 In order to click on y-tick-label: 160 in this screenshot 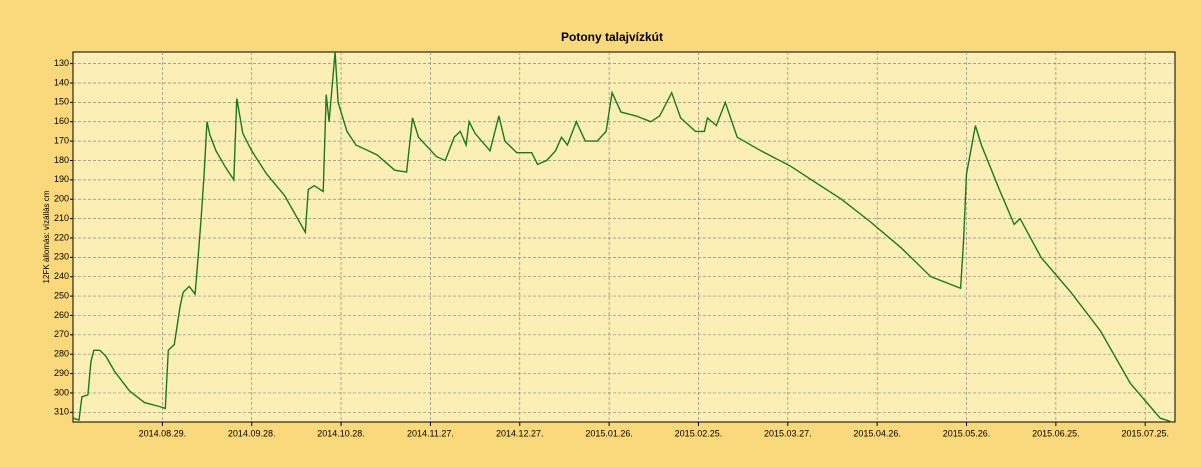, I will do `click(61, 121)`.